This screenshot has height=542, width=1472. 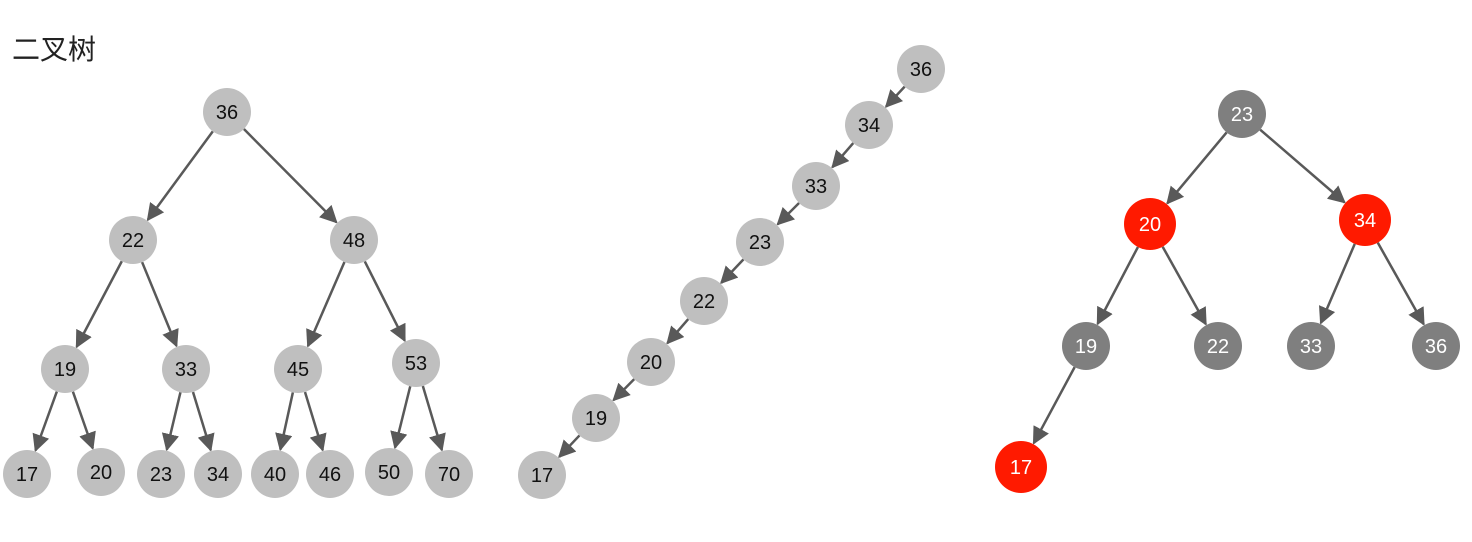 I want to click on tree-node-b20: 20, so click(x=651, y=362).